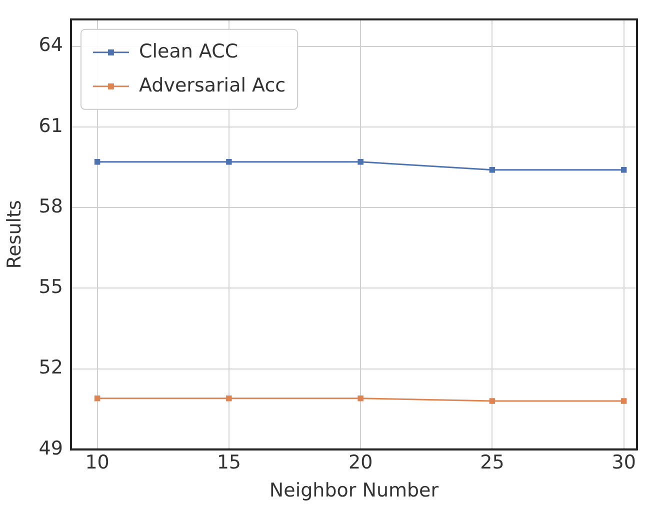  I want to click on x-tick-label: 25, so click(492, 463).